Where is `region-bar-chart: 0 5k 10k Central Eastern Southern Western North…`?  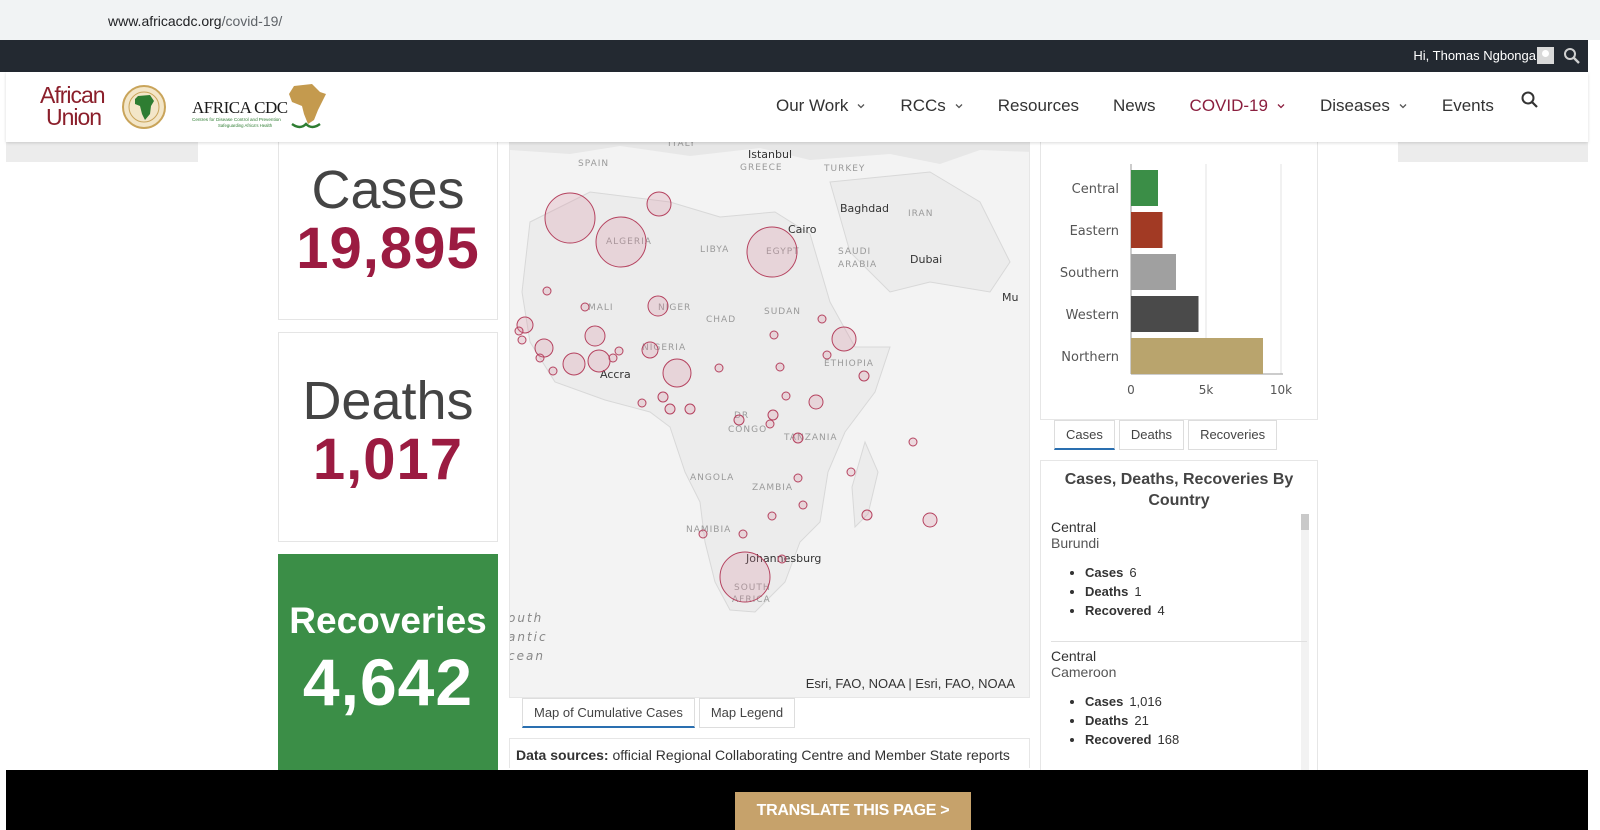
region-bar-chart: 0 5k 10k Central Eastern Southern Western North… is located at coordinates (1179, 281).